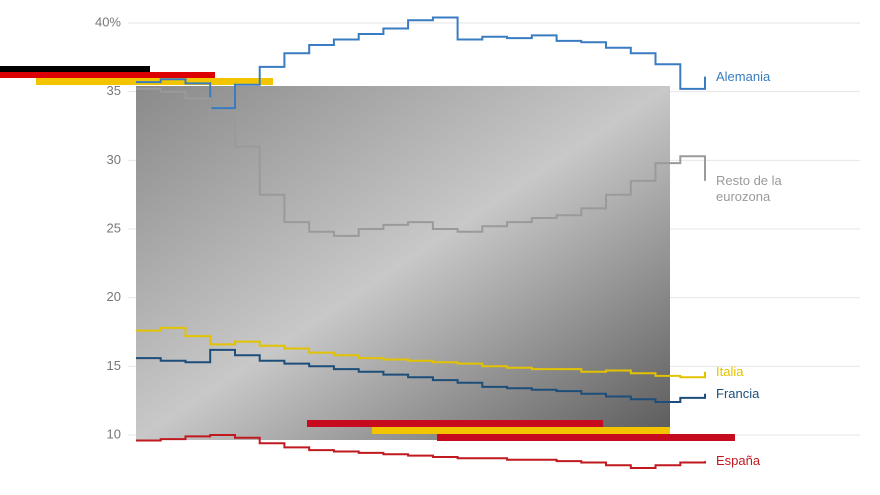  Describe the element at coordinates (743, 76) in the screenshot. I see `series-label: Alemania` at that location.